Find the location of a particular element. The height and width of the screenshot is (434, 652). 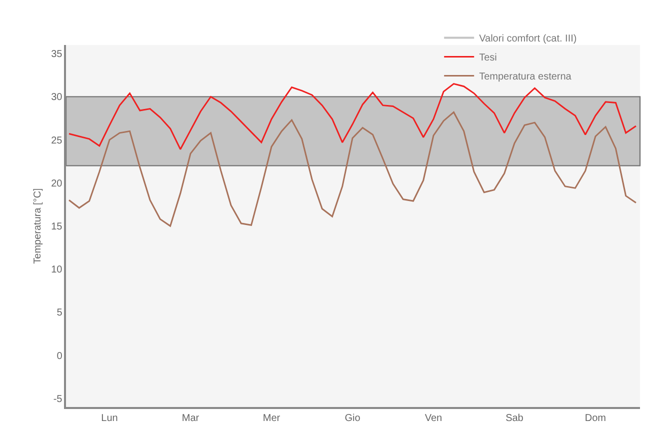

x-tick-label: Sab is located at coordinates (515, 418).